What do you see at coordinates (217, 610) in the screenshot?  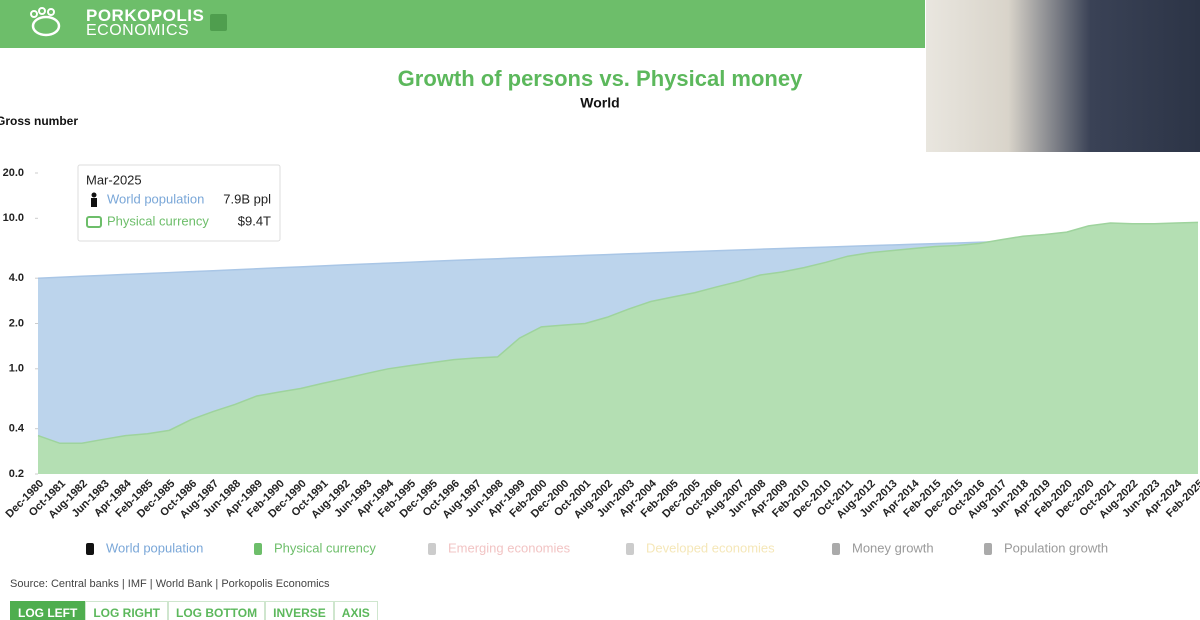 I see `toggle-button: LOG BOTTOM` at bounding box center [217, 610].